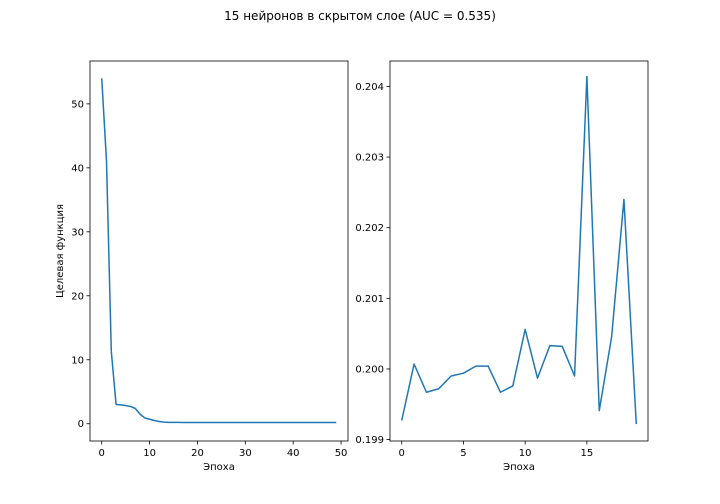 The image size is (720, 504). What do you see at coordinates (587, 453) in the screenshot?
I see `right-x-tick-label: 15` at bounding box center [587, 453].